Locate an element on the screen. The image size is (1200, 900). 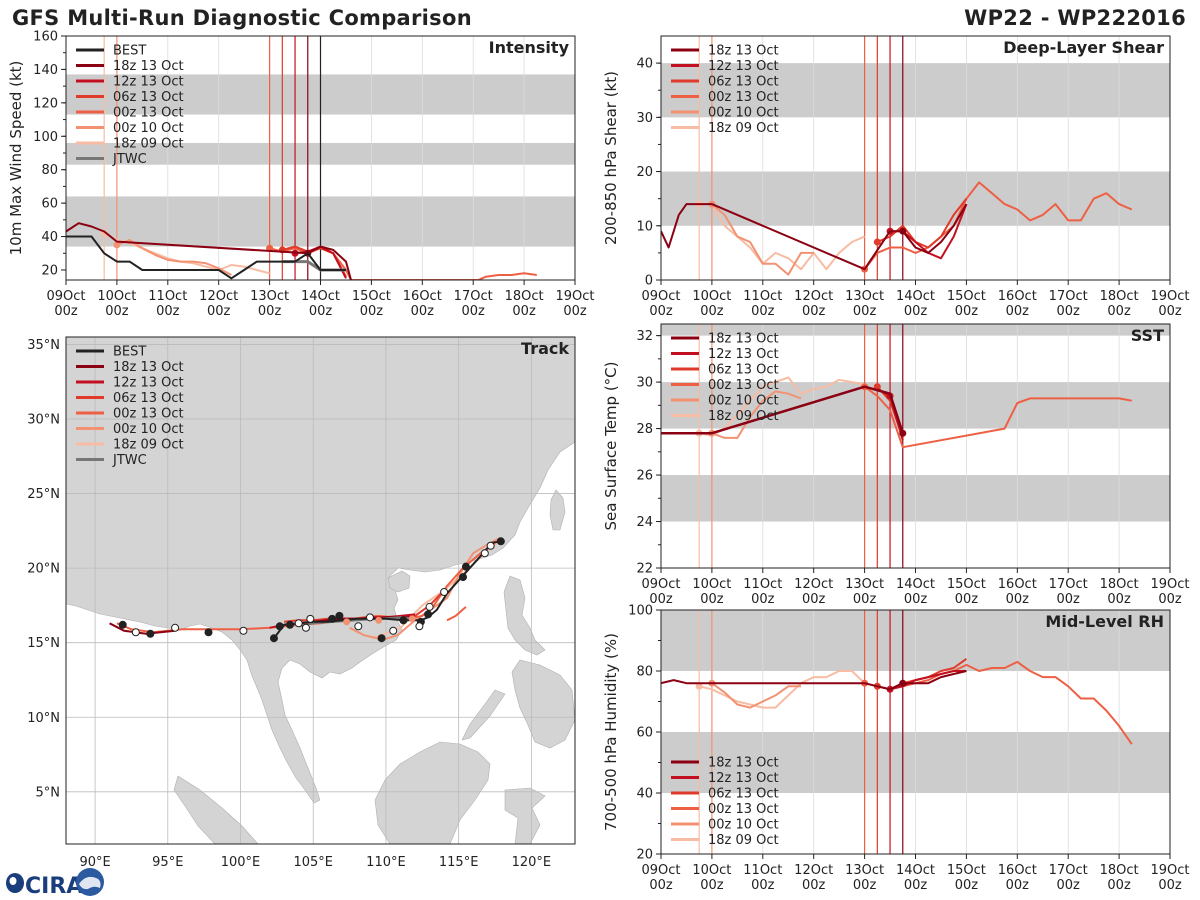
plot-area-rh is located at coordinates (915, 732).